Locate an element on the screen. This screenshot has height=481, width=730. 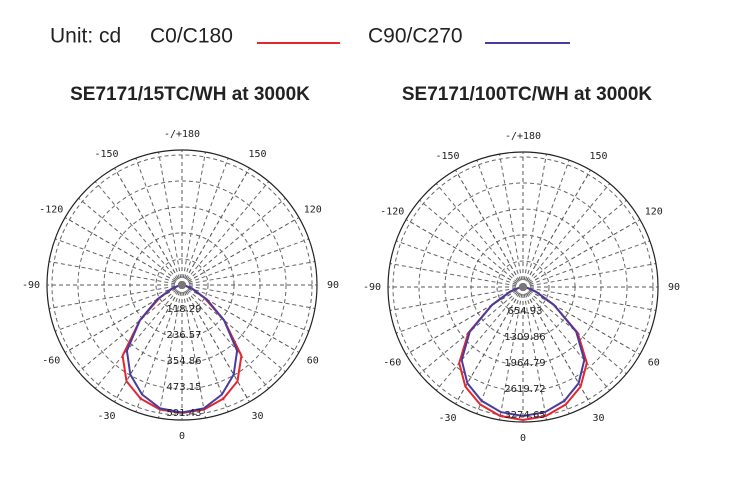
legend-label: C0/C180 is located at coordinates (191, 36).